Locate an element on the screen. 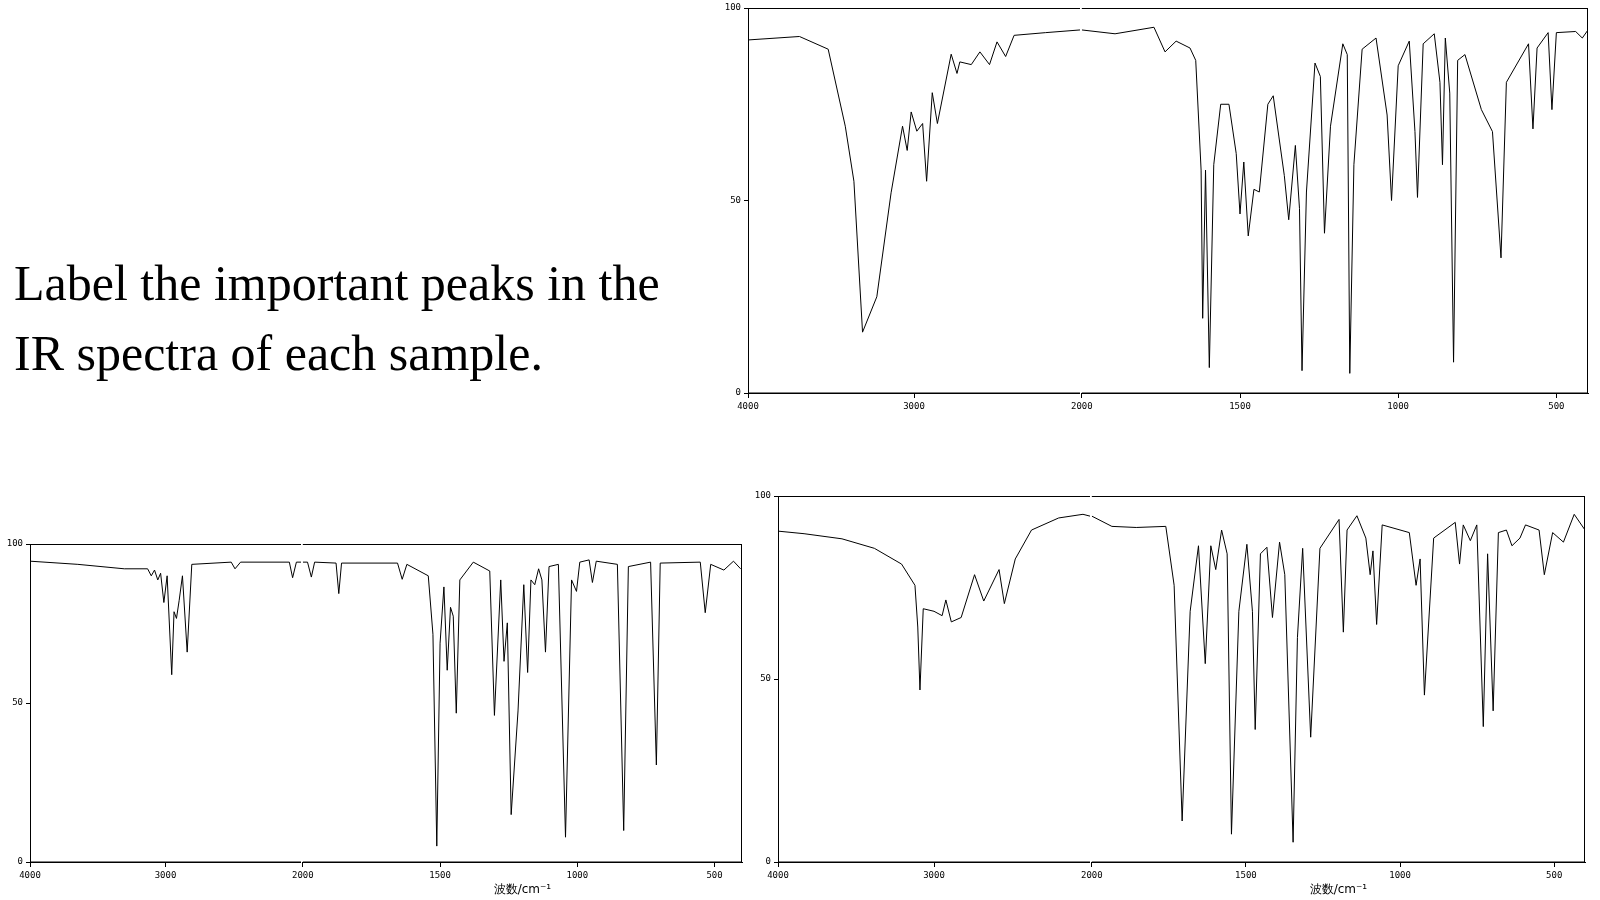 The image size is (1600, 900). text: Label the important peaks in the IR spectra of each sample. is located at coordinates (337, 318).